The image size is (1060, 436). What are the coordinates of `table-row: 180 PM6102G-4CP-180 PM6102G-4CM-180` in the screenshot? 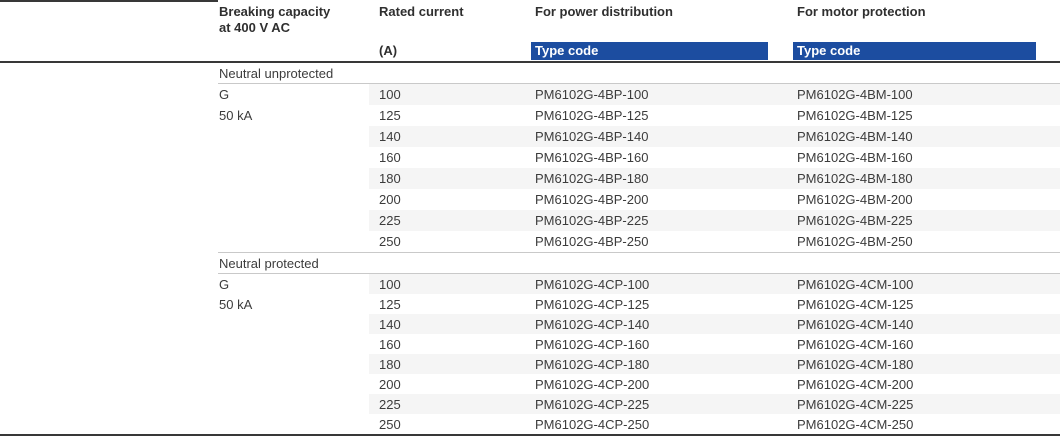 It's located at (530, 364).